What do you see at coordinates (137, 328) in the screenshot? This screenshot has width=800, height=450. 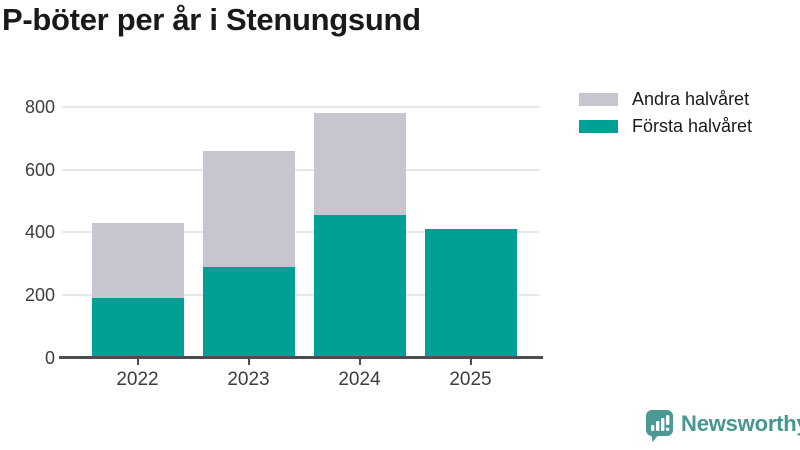 I see `bar-segment-2022-f-rsta-halv-ret` at bounding box center [137, 328].